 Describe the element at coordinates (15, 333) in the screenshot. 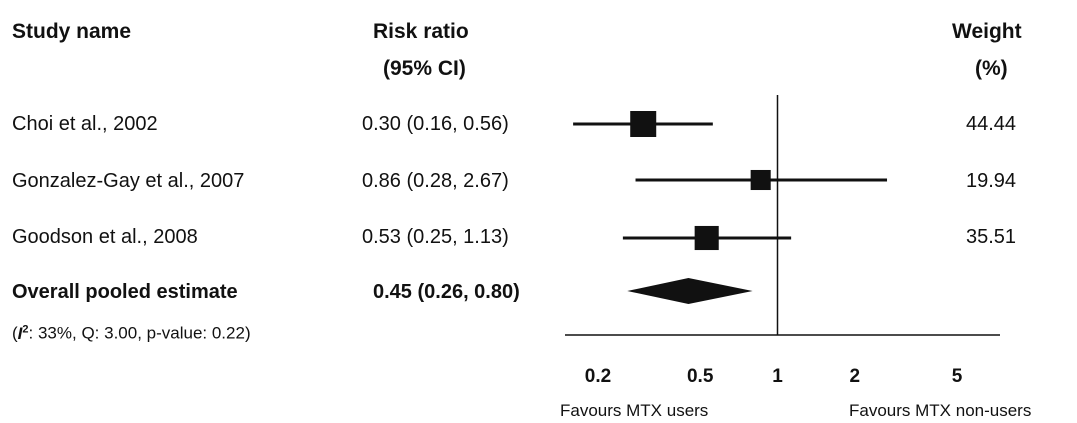

I see `heterogeneity-open: (` at that location.